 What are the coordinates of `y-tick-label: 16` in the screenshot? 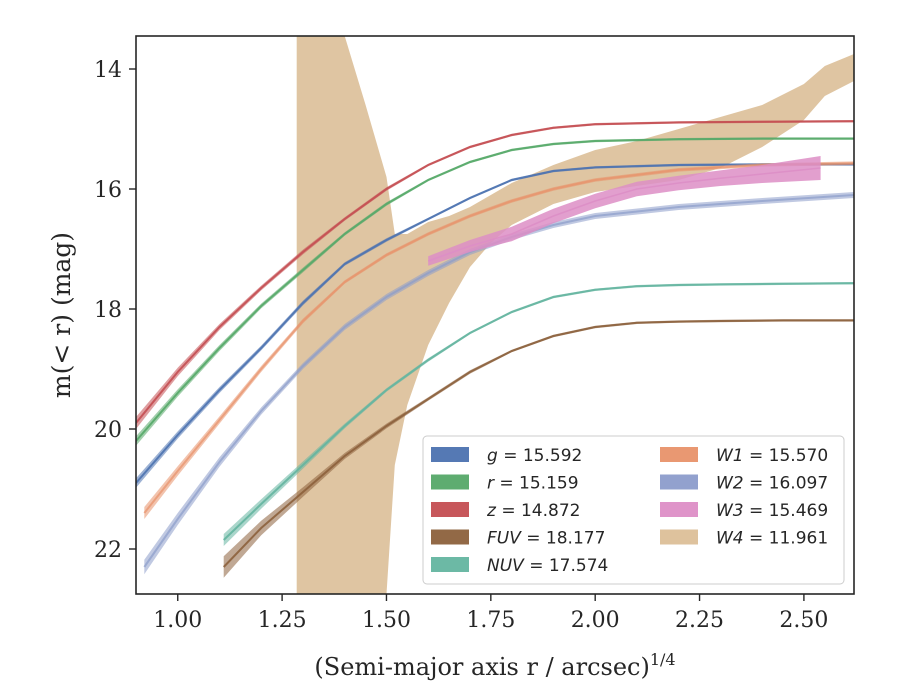 It's located at (108, 190).